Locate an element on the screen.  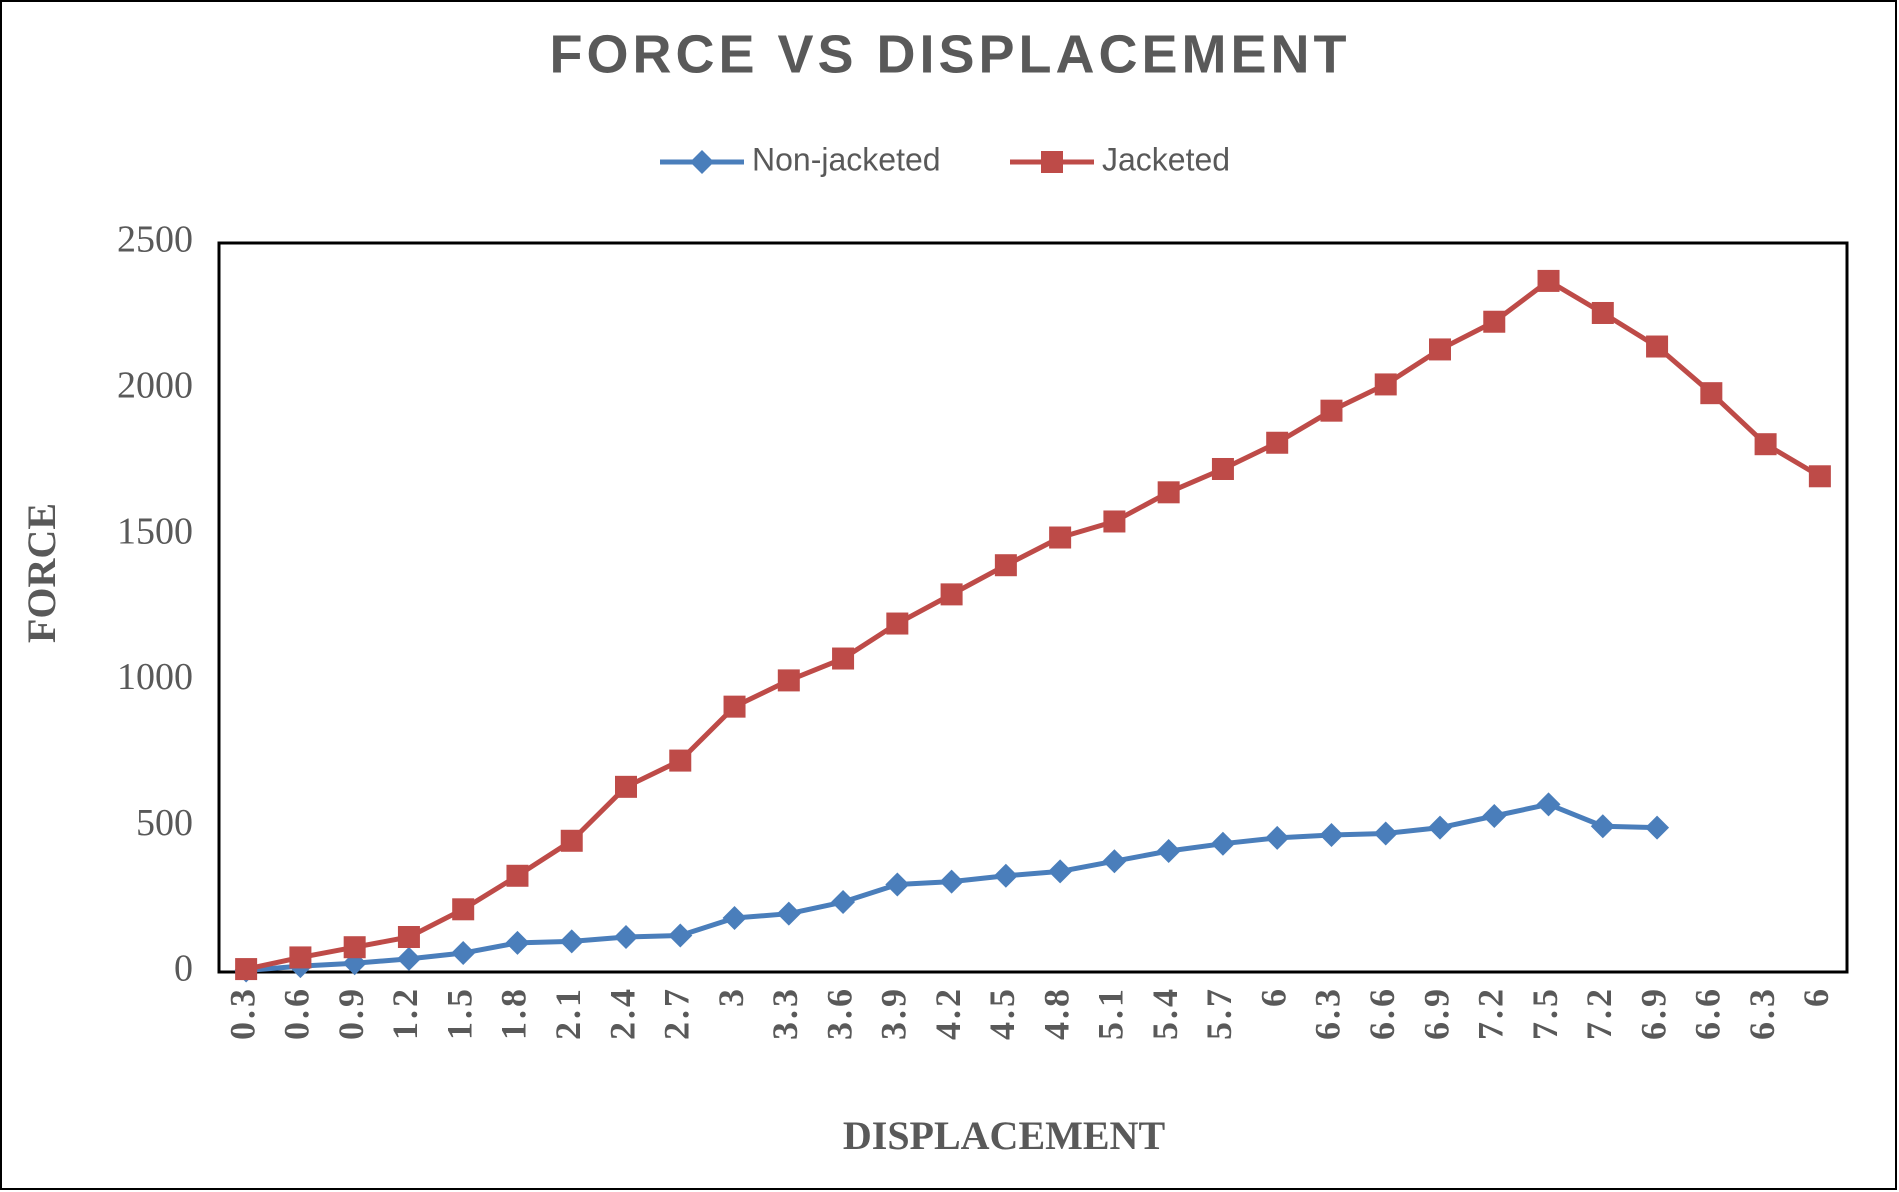
x-tick-label: 1.5 is located at coordinates (459, 1013).